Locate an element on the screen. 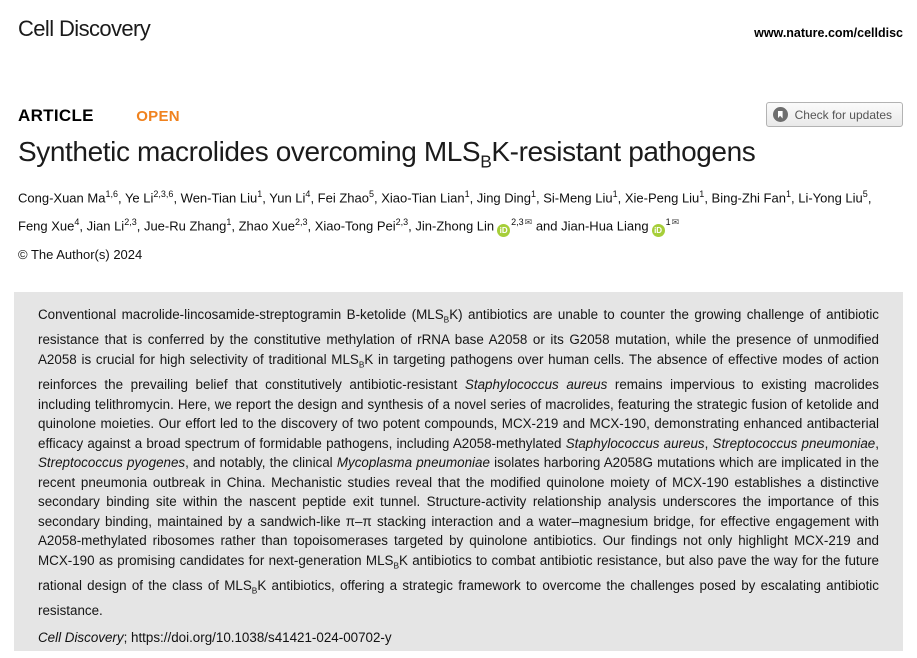 Image resolution: width=917 pixels, height=658 pixels. check-for-updates-button: Check for updates is located at coordinates (834, 114).